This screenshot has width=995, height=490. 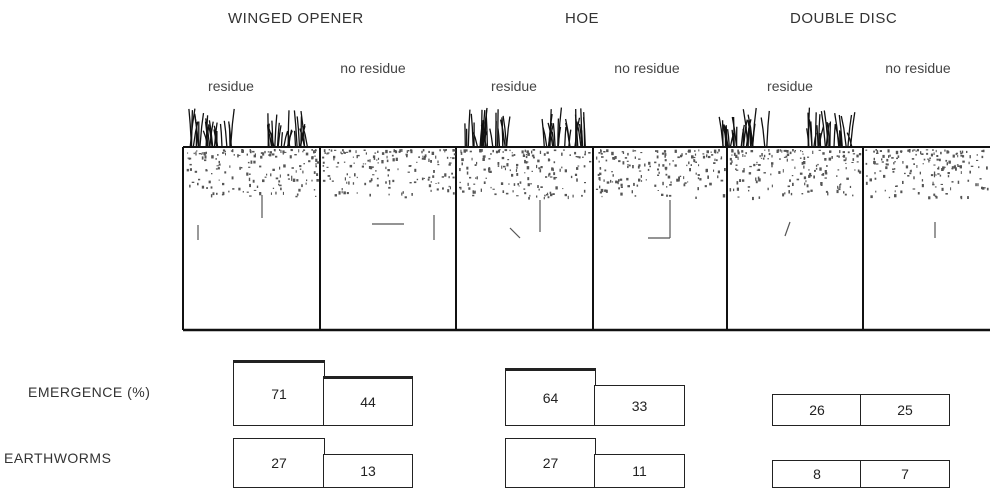 I want to click on column-title-winged-opener: WINGED OPENER, so click(x=296, y=18).